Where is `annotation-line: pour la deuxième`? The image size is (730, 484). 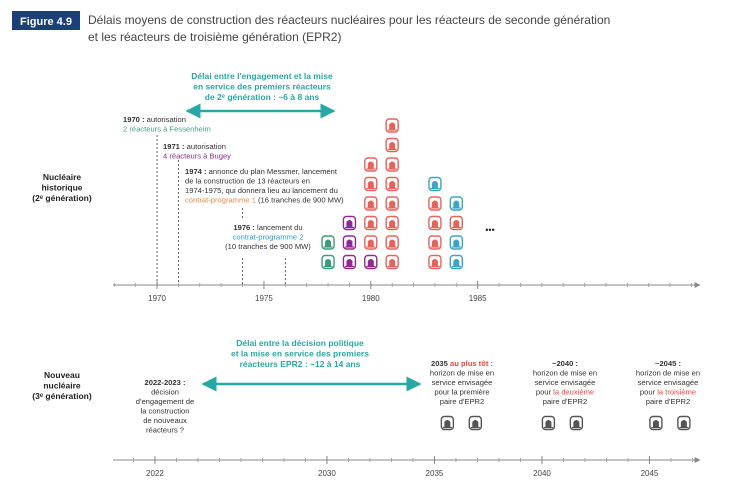 annotation-line: pour la deuxième is located at coordinates (565, 392).